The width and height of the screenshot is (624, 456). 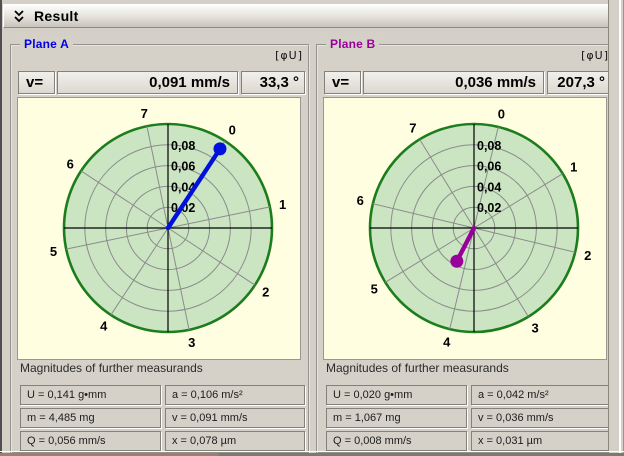 What do you see at coordinates (279, 82) in the screenshot?
I see `phase-value: 33,3 °` at bounding box center [279, 82].